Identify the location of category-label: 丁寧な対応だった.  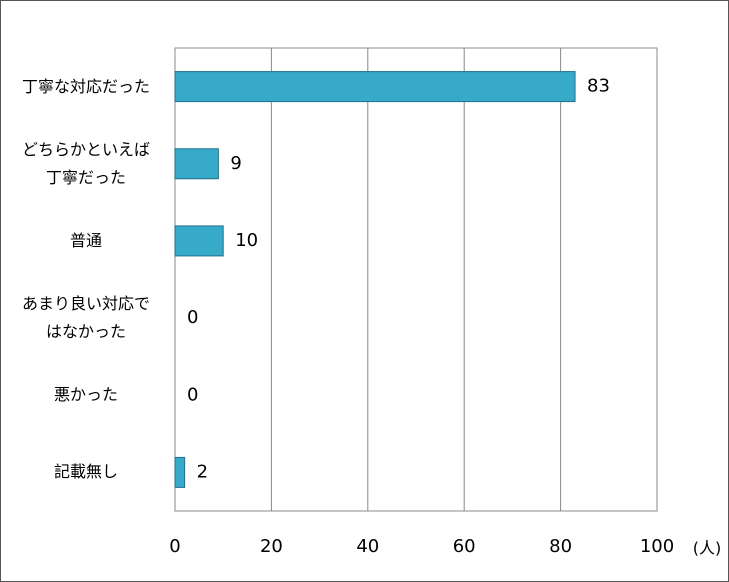
(85, 86).